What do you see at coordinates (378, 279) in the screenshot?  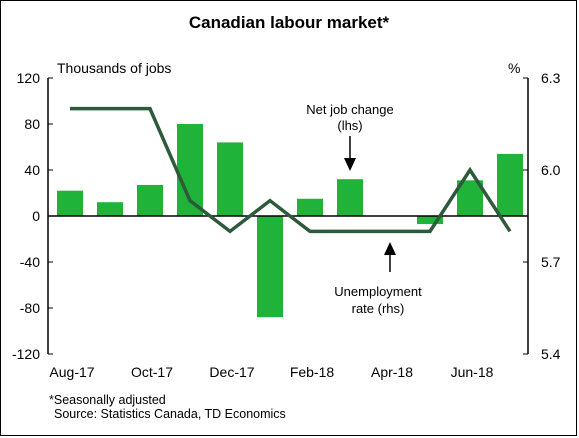 I see `line-annotation: Unemployment rate (rhs)` at bounding box center [378, 279].